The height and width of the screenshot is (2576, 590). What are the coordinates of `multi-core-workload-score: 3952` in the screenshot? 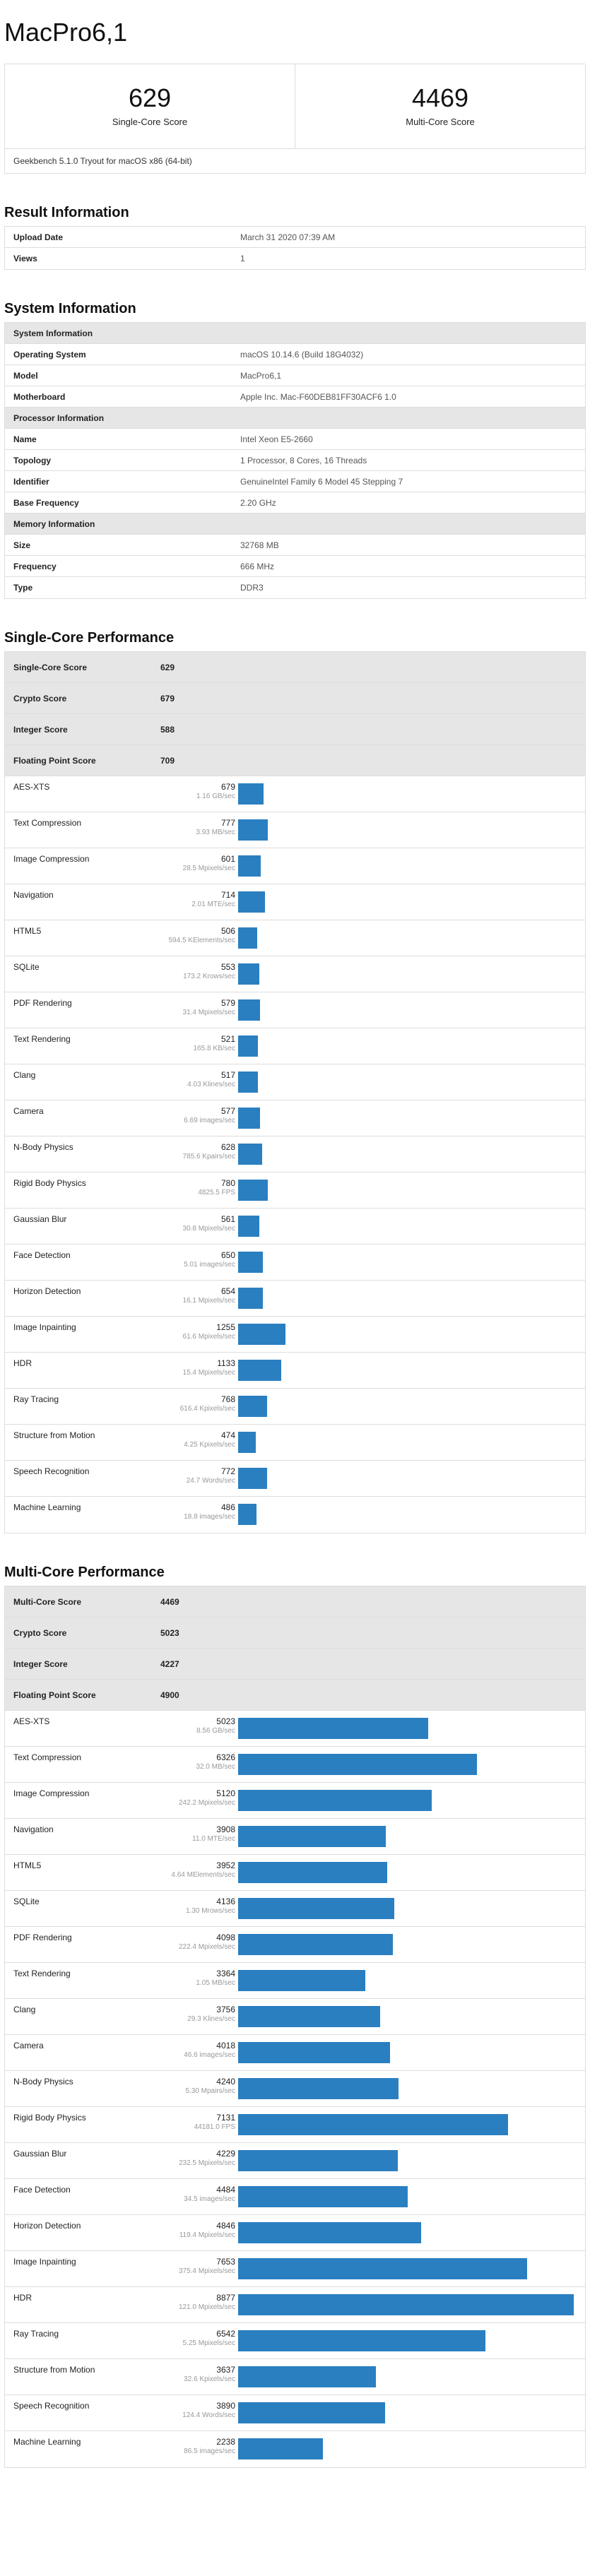 It's located at (225, 1865).